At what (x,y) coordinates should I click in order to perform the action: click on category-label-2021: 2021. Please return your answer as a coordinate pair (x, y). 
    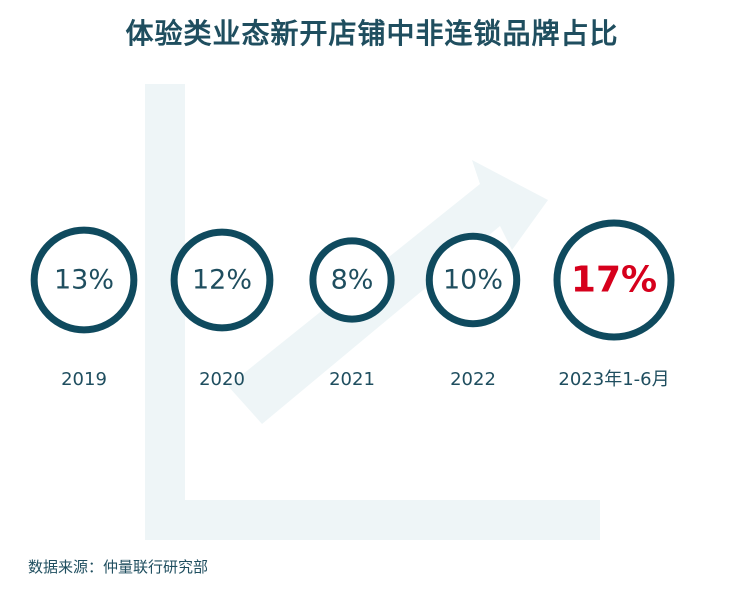
    Looking at the image, I should click on (352, 379).